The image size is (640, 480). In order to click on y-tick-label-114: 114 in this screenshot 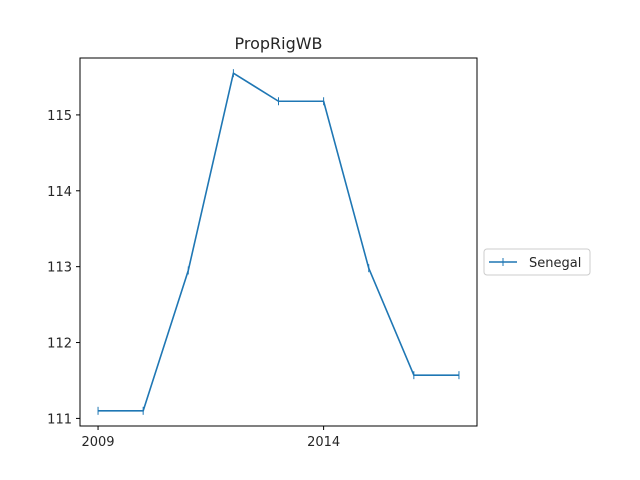, I will do `click(59, 192)`.